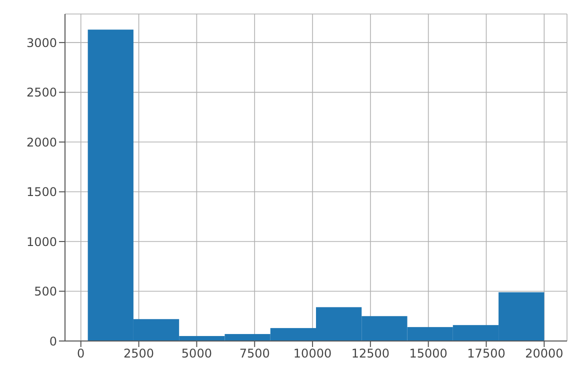 The height and width of the screenshot is (380, 582). I want to click on y-tick-label: 0, so click(53, 341).